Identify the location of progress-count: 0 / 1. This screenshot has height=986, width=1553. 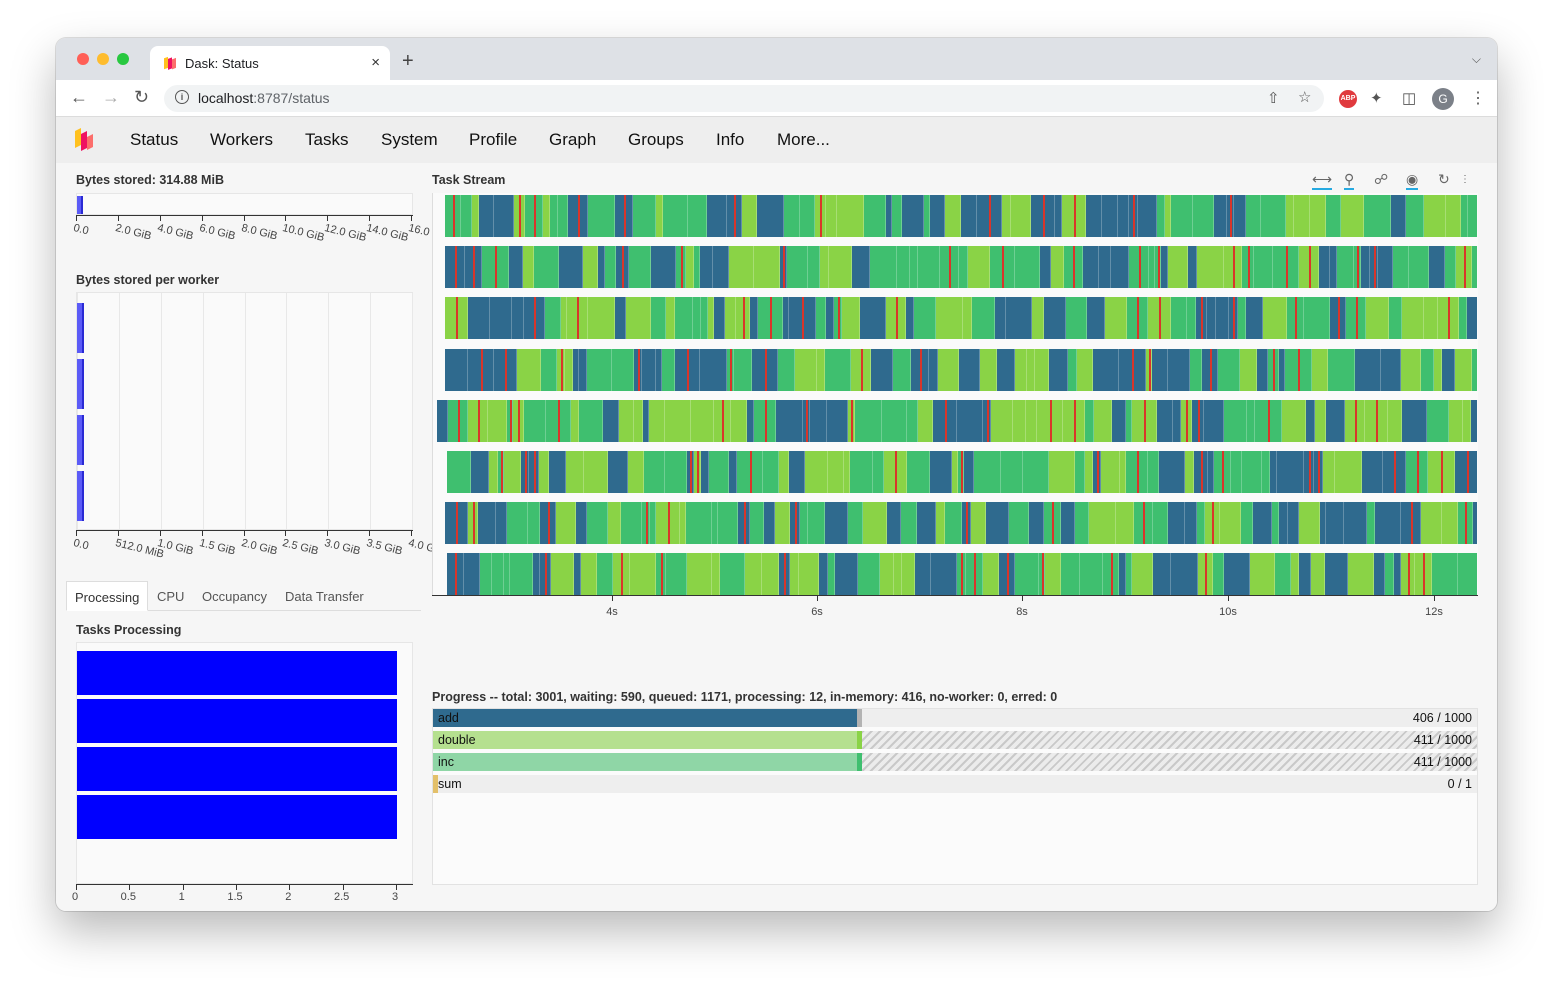
(1459, 784).